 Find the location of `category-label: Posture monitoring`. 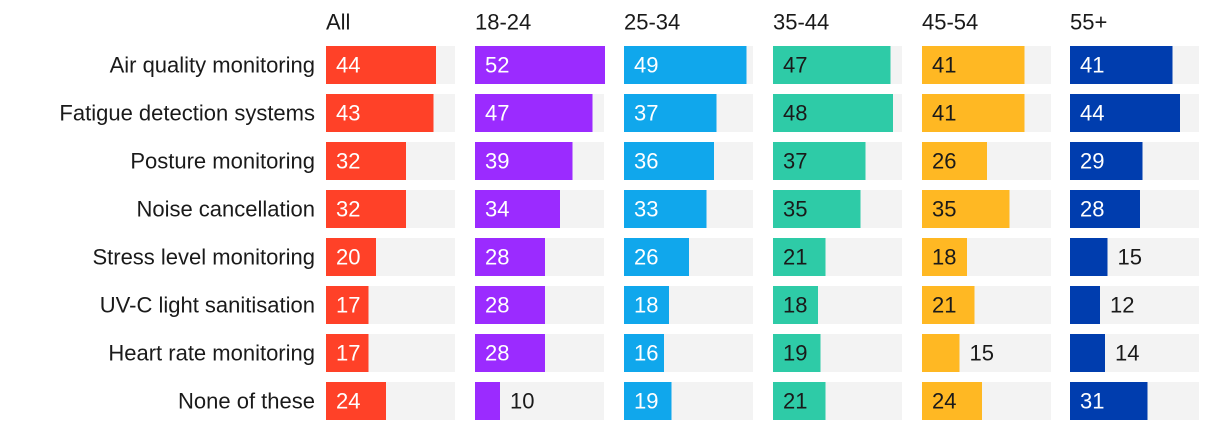

category-label: Posture monitoring is located at coordinates (222, 161).